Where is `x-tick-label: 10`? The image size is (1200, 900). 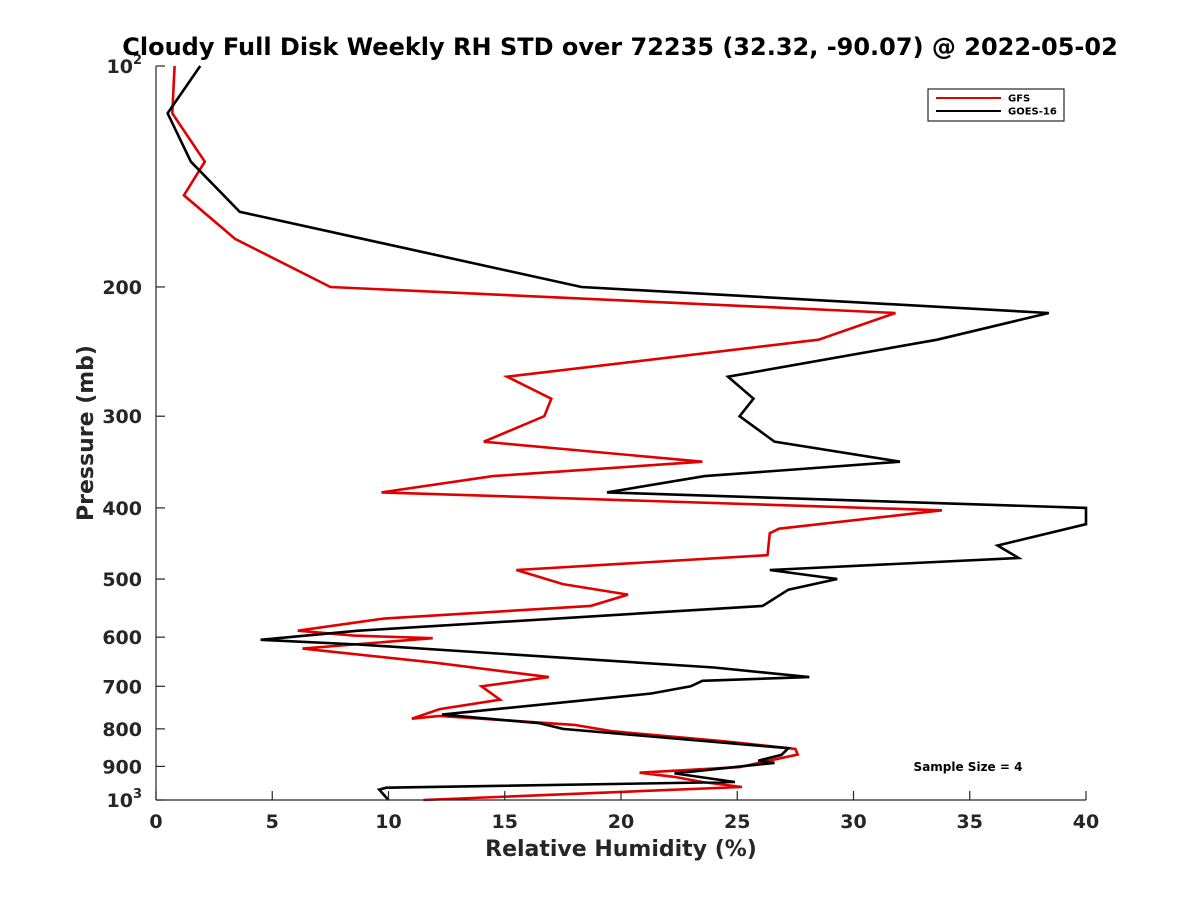
x-tick-label: 10 is located at coordinates (388, 822).